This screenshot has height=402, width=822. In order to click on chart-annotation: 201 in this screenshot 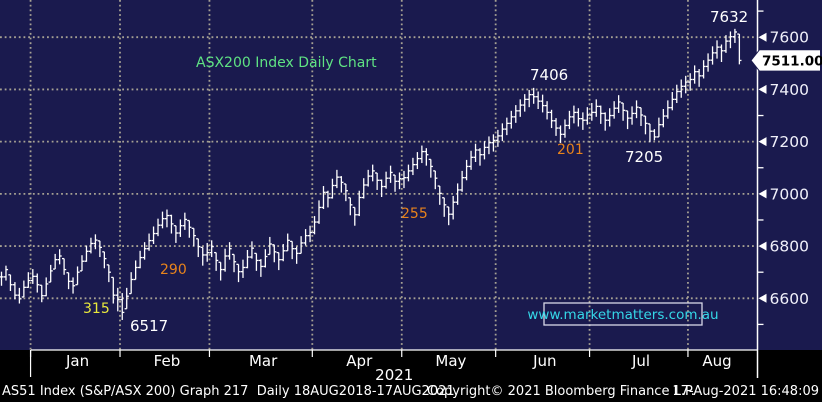, I will do `click(570, 150)`.